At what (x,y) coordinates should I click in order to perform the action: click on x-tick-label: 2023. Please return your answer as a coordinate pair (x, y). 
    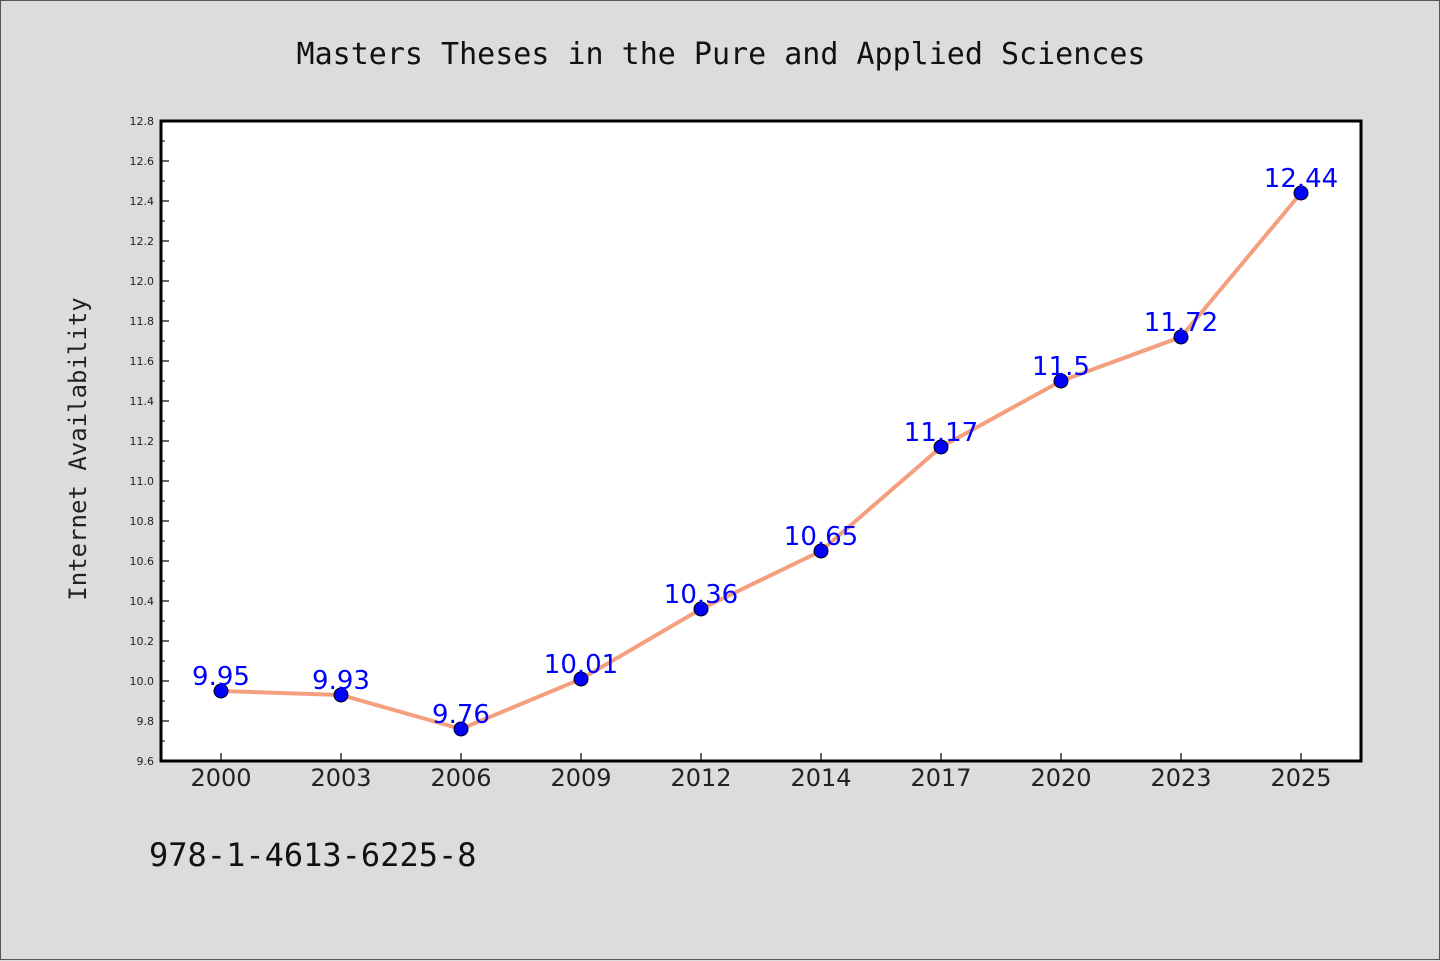
    Looking at the image, I should click on (1180, 778).